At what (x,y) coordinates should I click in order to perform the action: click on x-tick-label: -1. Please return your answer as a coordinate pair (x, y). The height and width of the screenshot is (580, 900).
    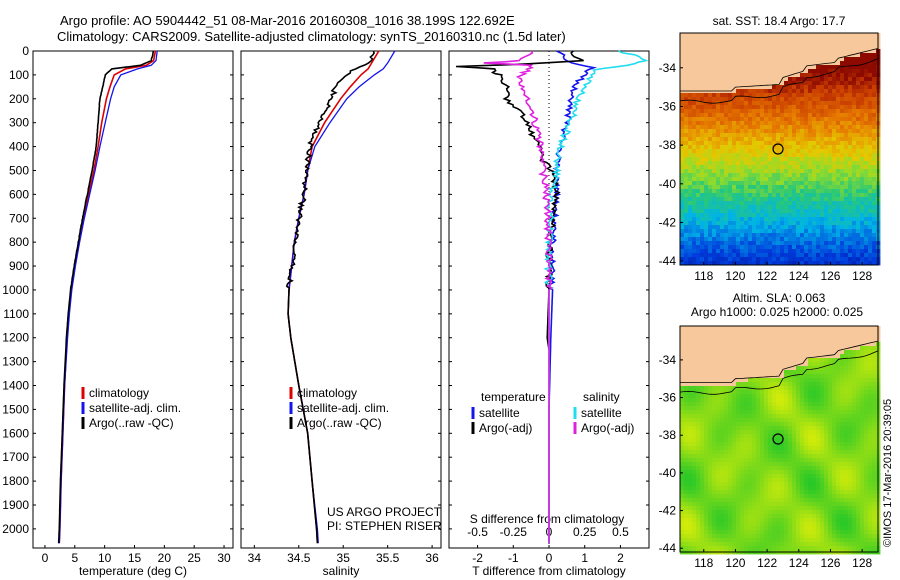
    Looking at the image, I should click on (513, 558).